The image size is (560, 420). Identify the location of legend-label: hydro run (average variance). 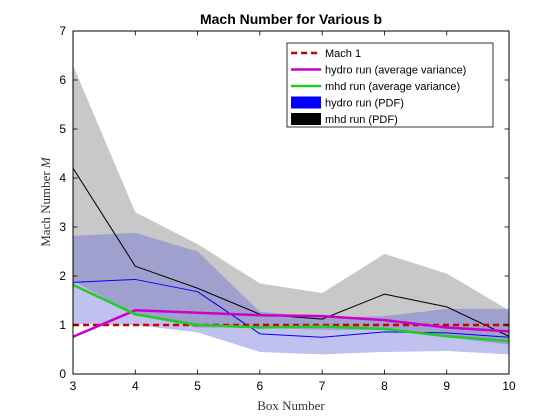
(395, 71).